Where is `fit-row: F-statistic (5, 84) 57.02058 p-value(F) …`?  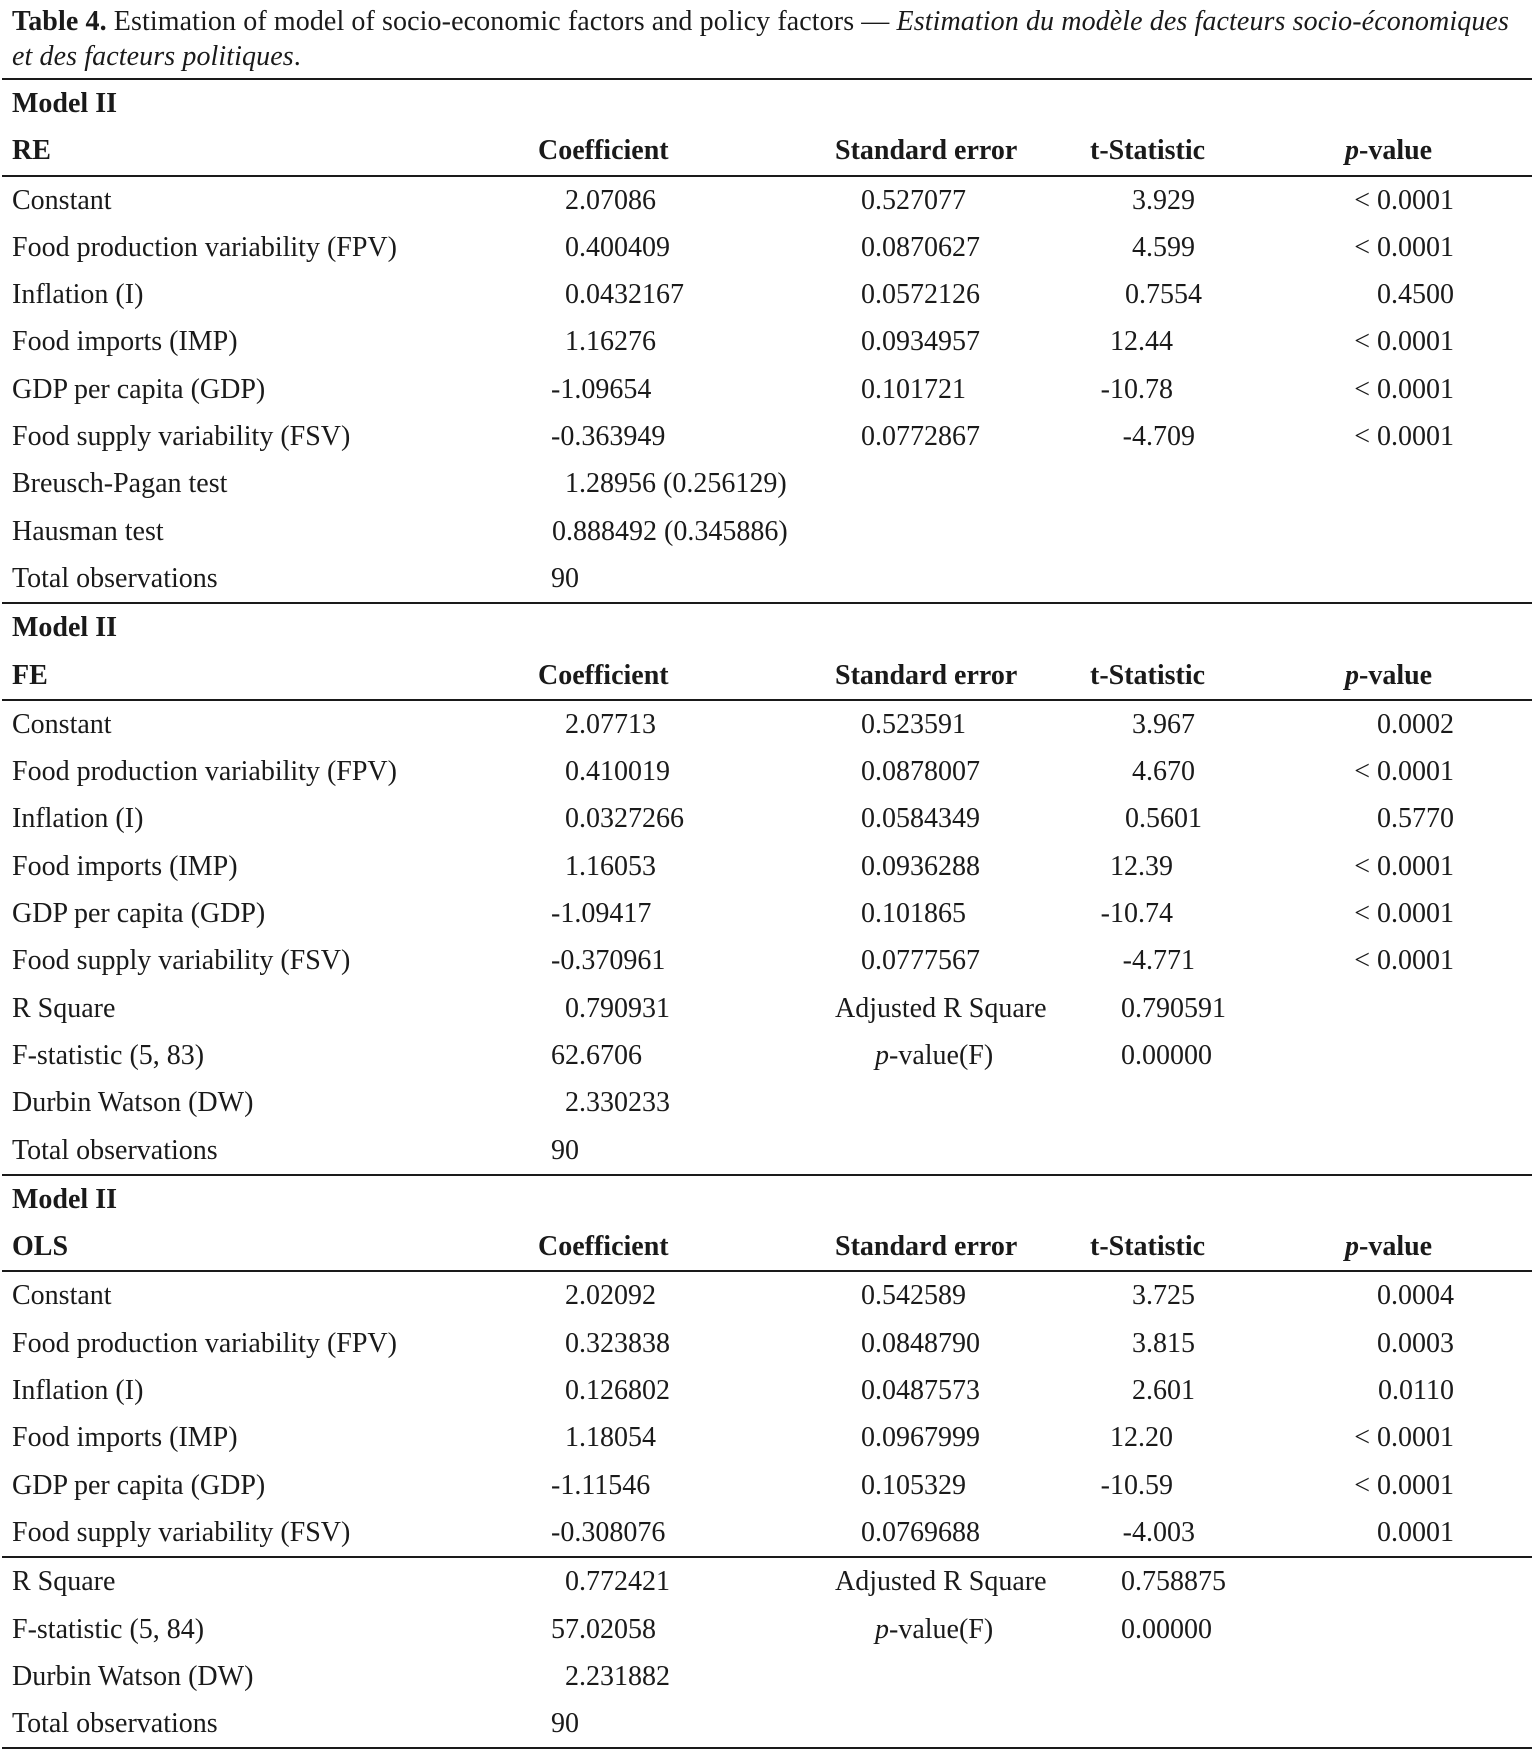 fit-row: F-statistic (5, 84) 57.02058 p-value(F) … is located at coordinates (767, 1629).